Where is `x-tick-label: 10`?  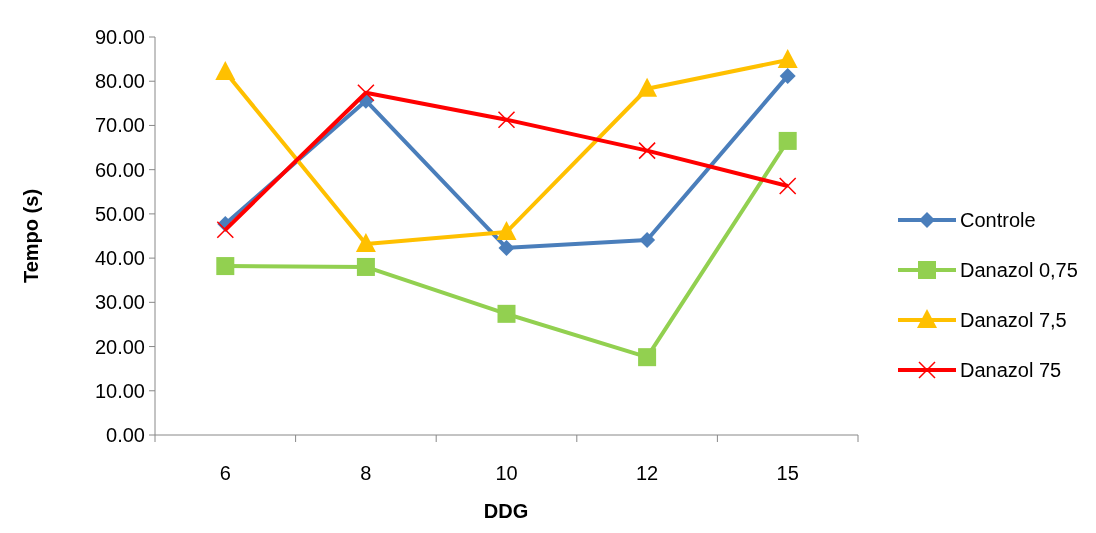 x-tick-label: 10 is located at coordinates (506, 473).